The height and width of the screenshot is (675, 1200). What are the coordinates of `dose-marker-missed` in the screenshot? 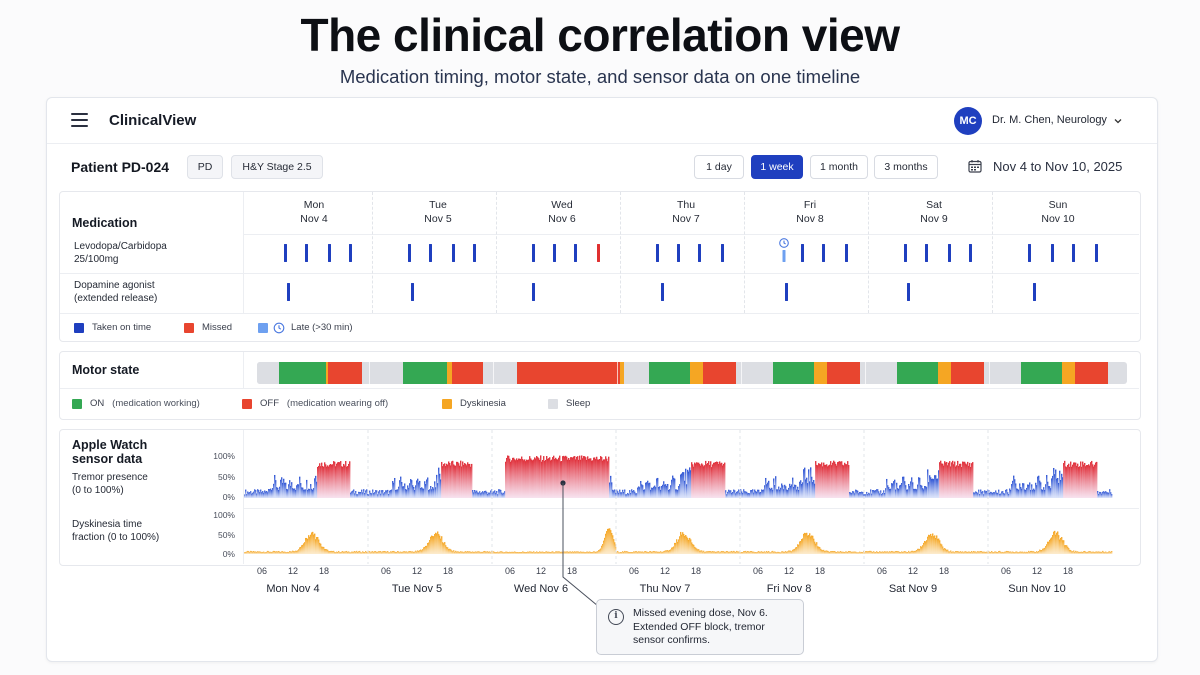 It's located at (598, 253).